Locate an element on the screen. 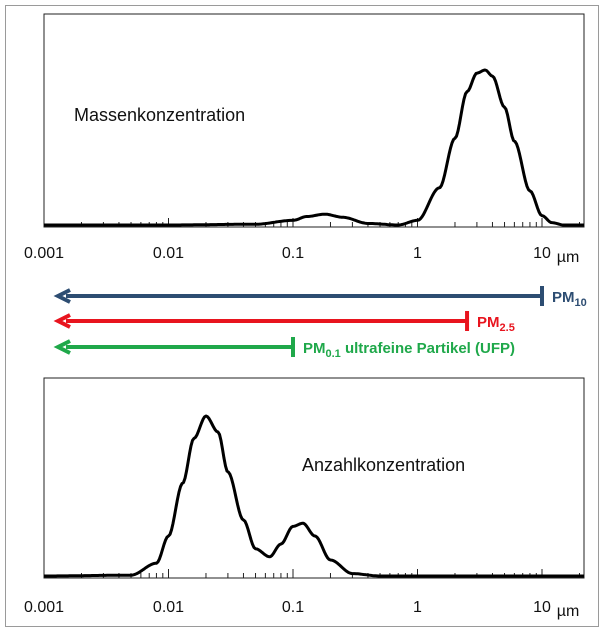  panel-annotation: Anzahlkonzentration is located at coordinates (383, 465).